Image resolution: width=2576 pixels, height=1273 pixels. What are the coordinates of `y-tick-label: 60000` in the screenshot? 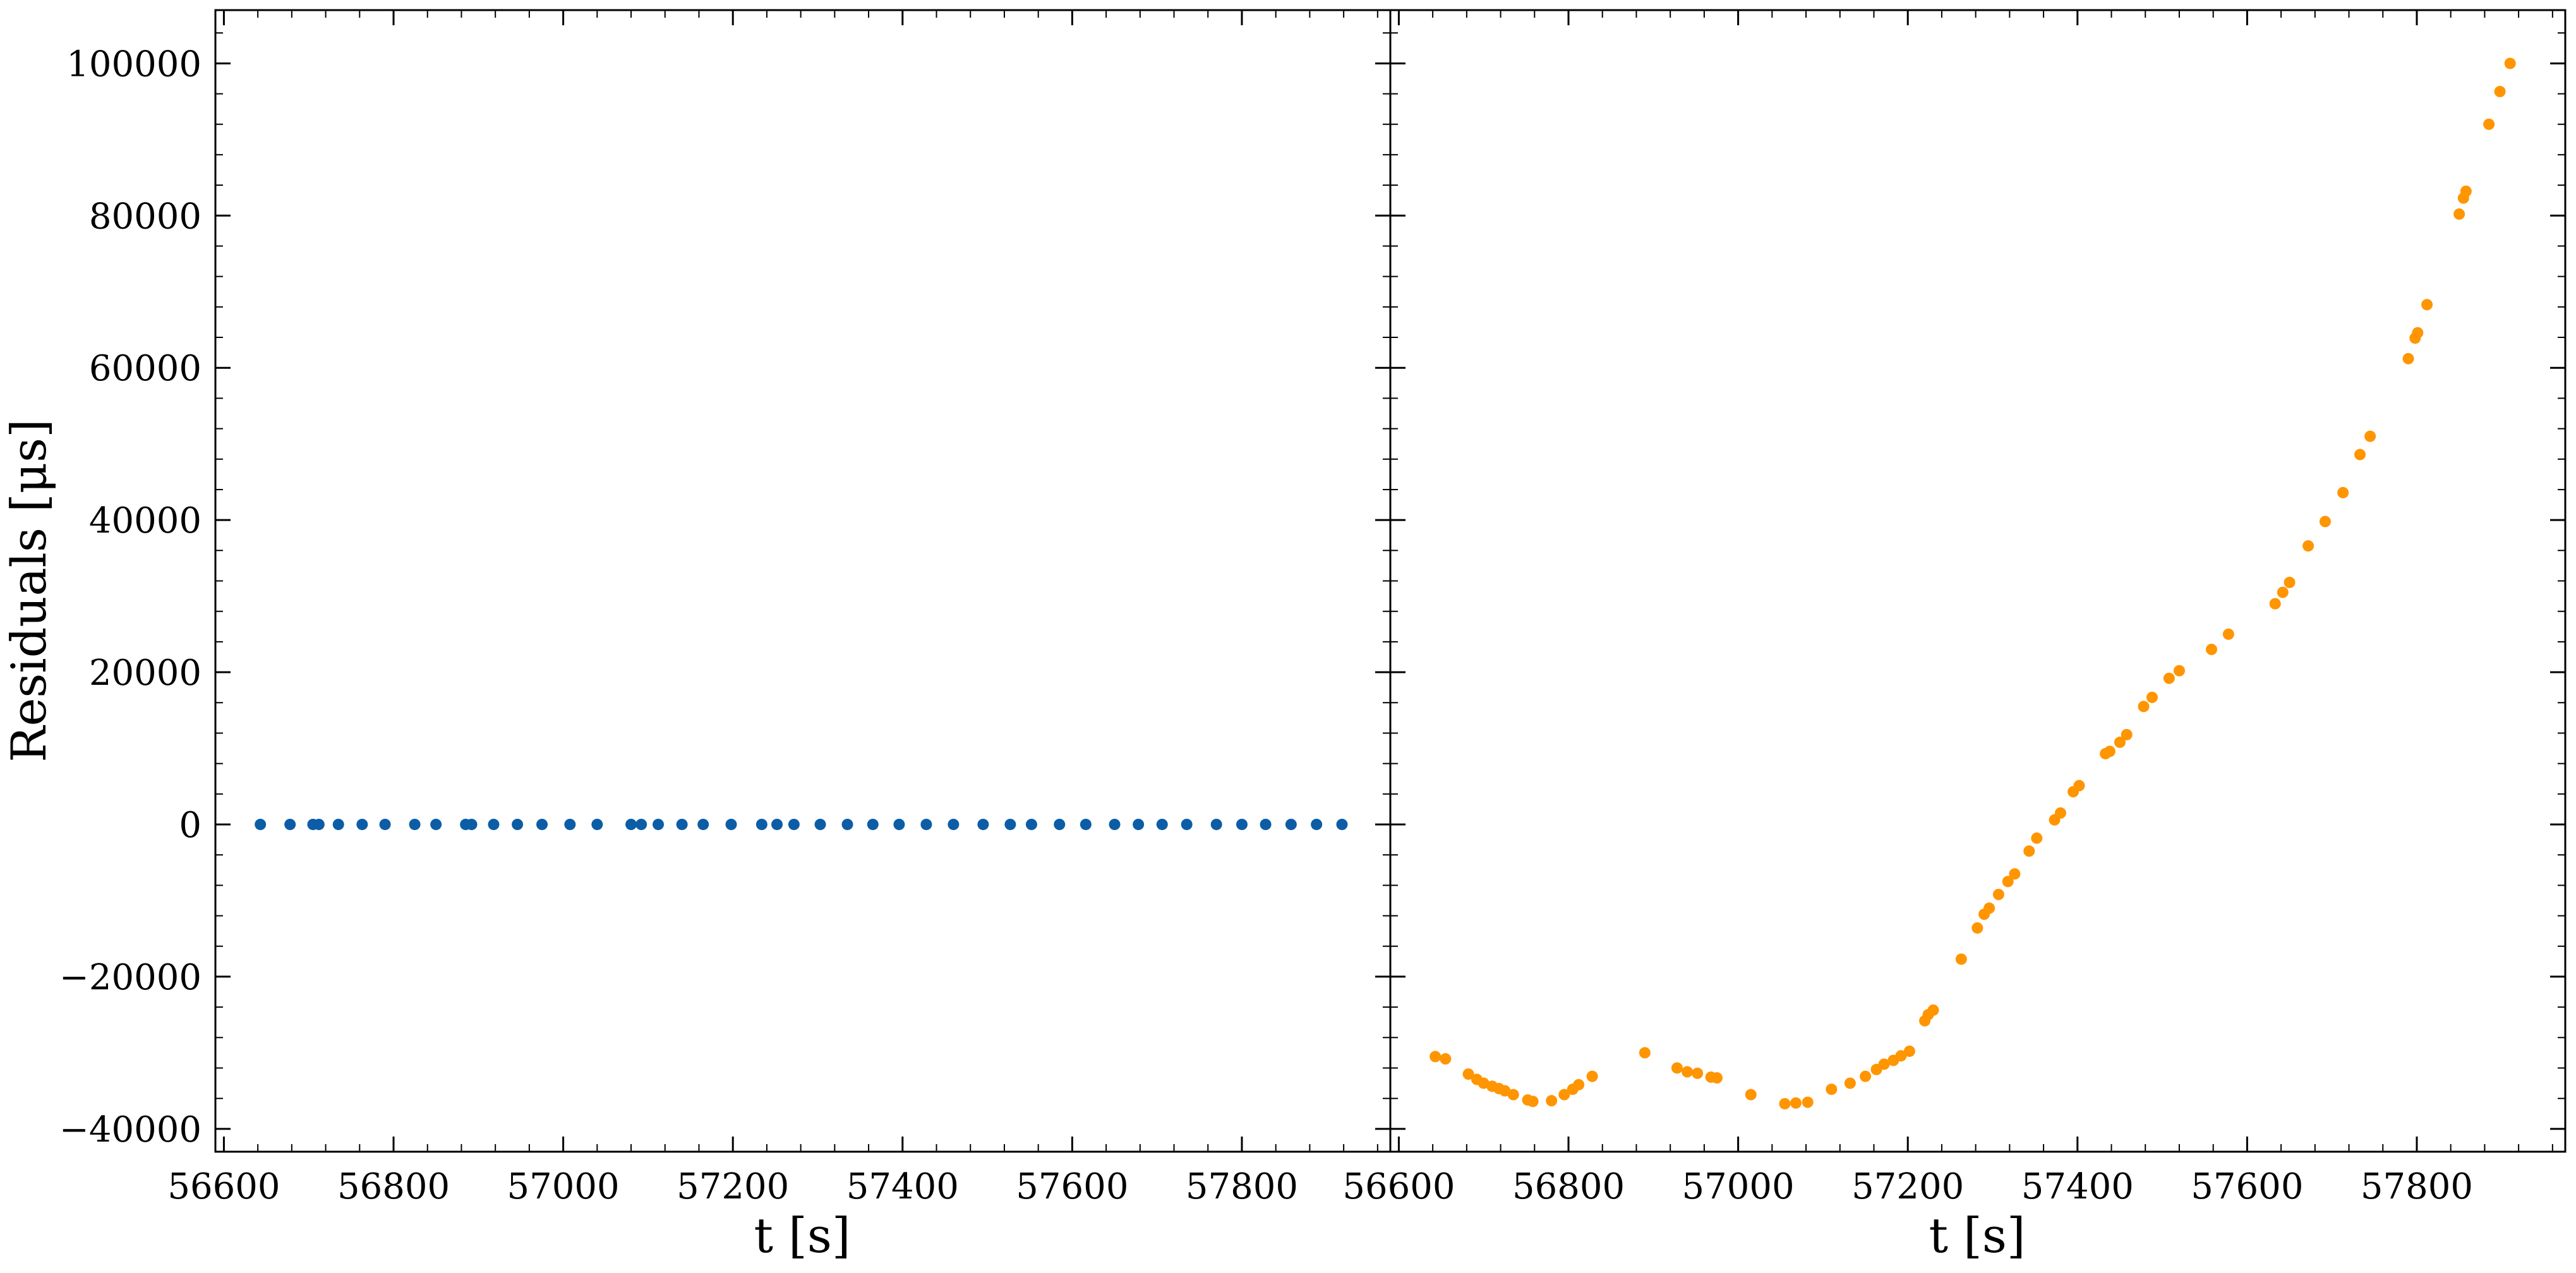 It's located at (145, 368).